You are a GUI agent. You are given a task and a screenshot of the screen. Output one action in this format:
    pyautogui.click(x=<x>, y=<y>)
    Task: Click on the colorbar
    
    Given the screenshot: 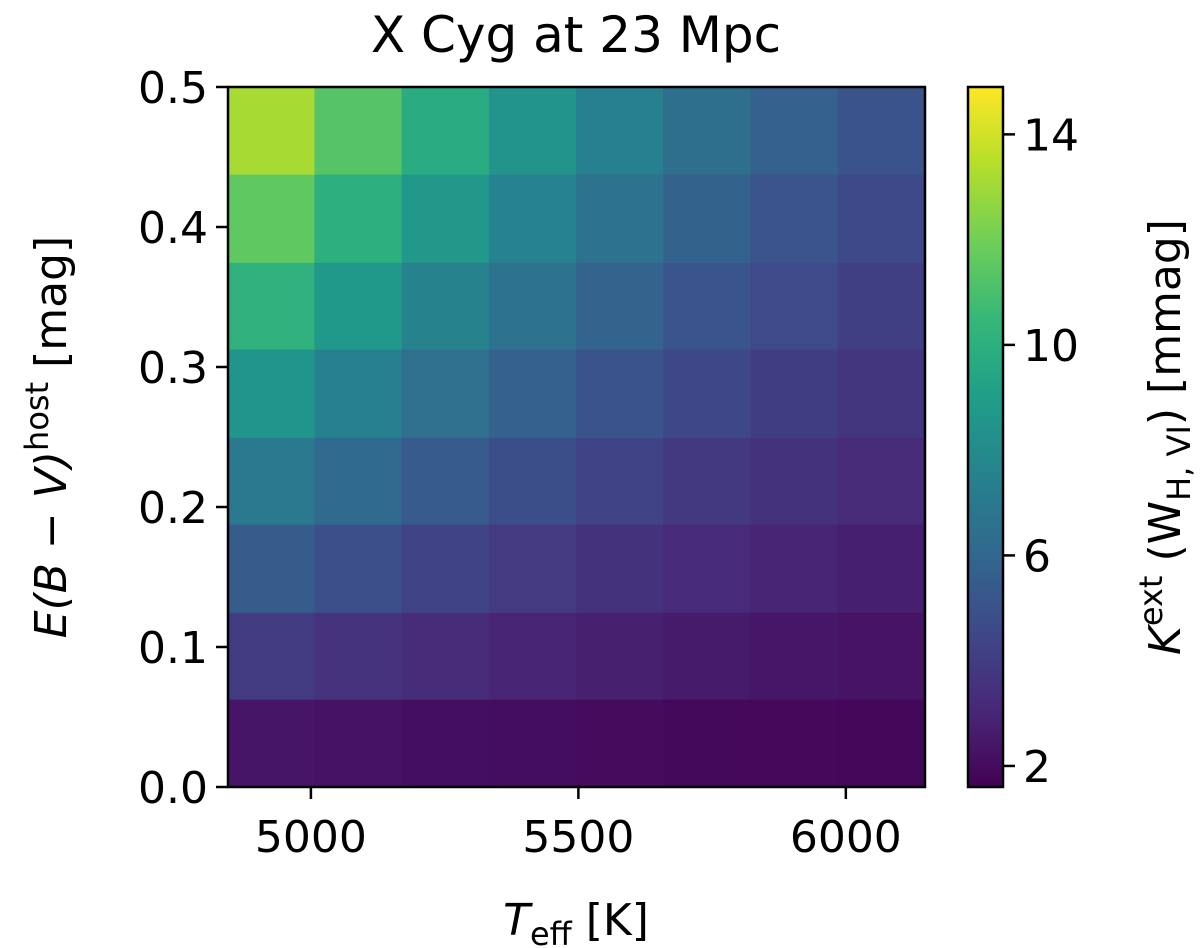 What is the action you would take?
    pyautogui.click(x=985, y=437)
    